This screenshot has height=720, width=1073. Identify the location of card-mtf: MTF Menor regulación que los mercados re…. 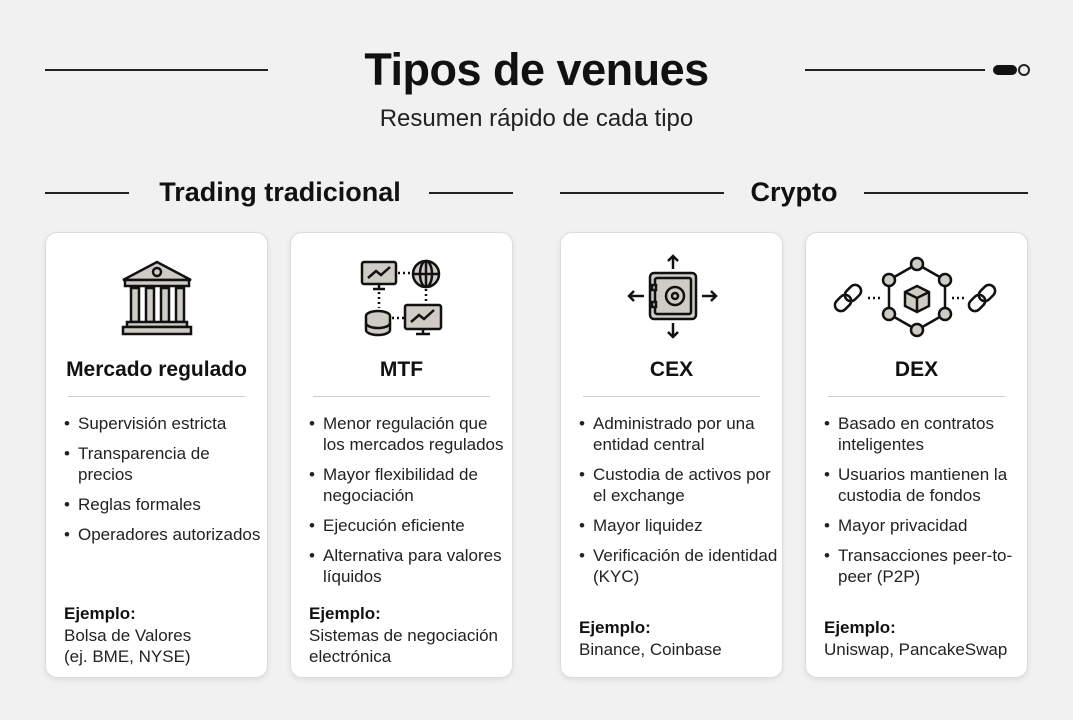
(401, 455).